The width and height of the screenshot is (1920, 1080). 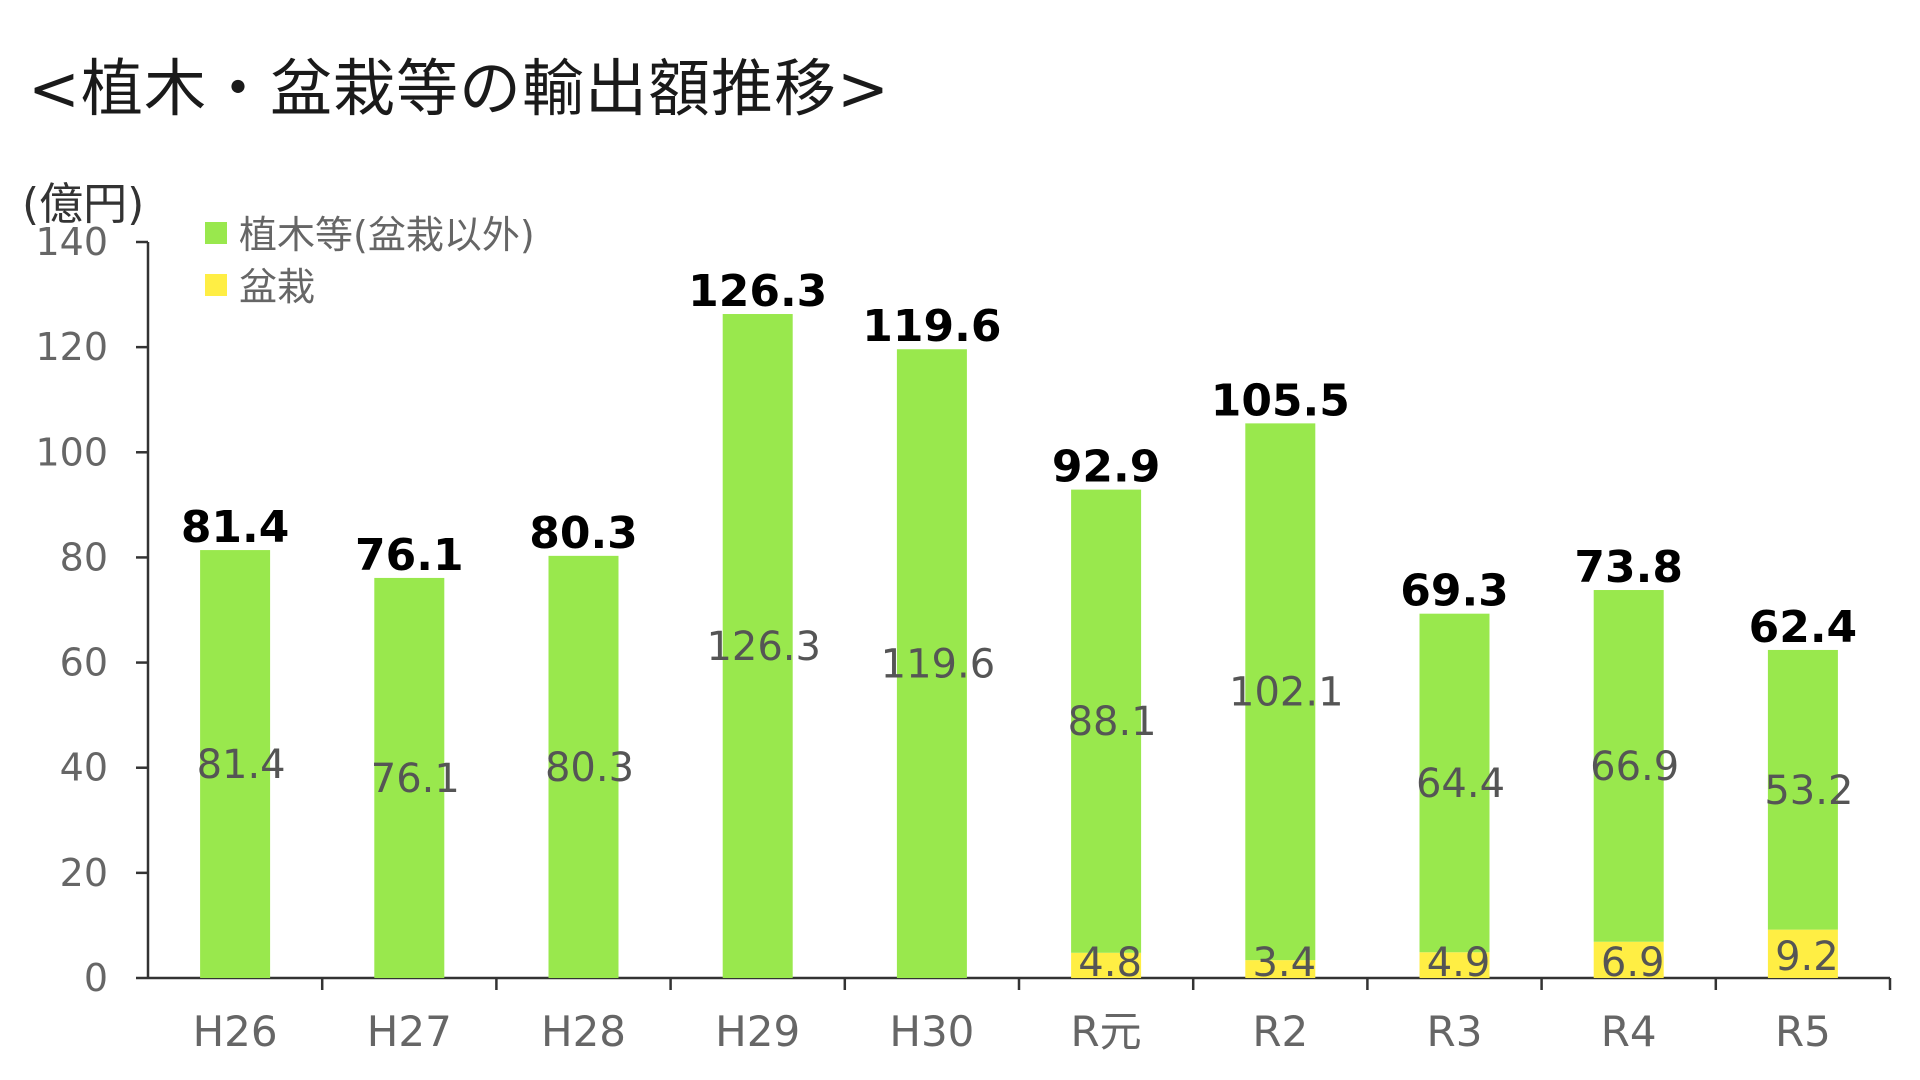 What do you see at coordinates (96, 978) in the screenshot?
I see `y-tick-label: 0` at bounding box center [96, 978].